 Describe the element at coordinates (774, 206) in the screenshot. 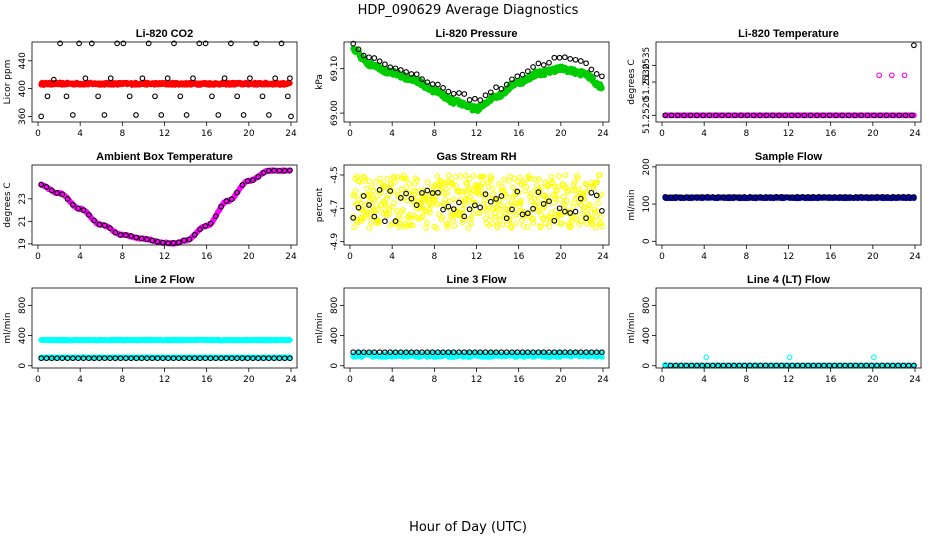

I see `panel-sampleflow: Sample Flow ml/min 0 4 8 12 16 20 24 0 100 200` at that location.